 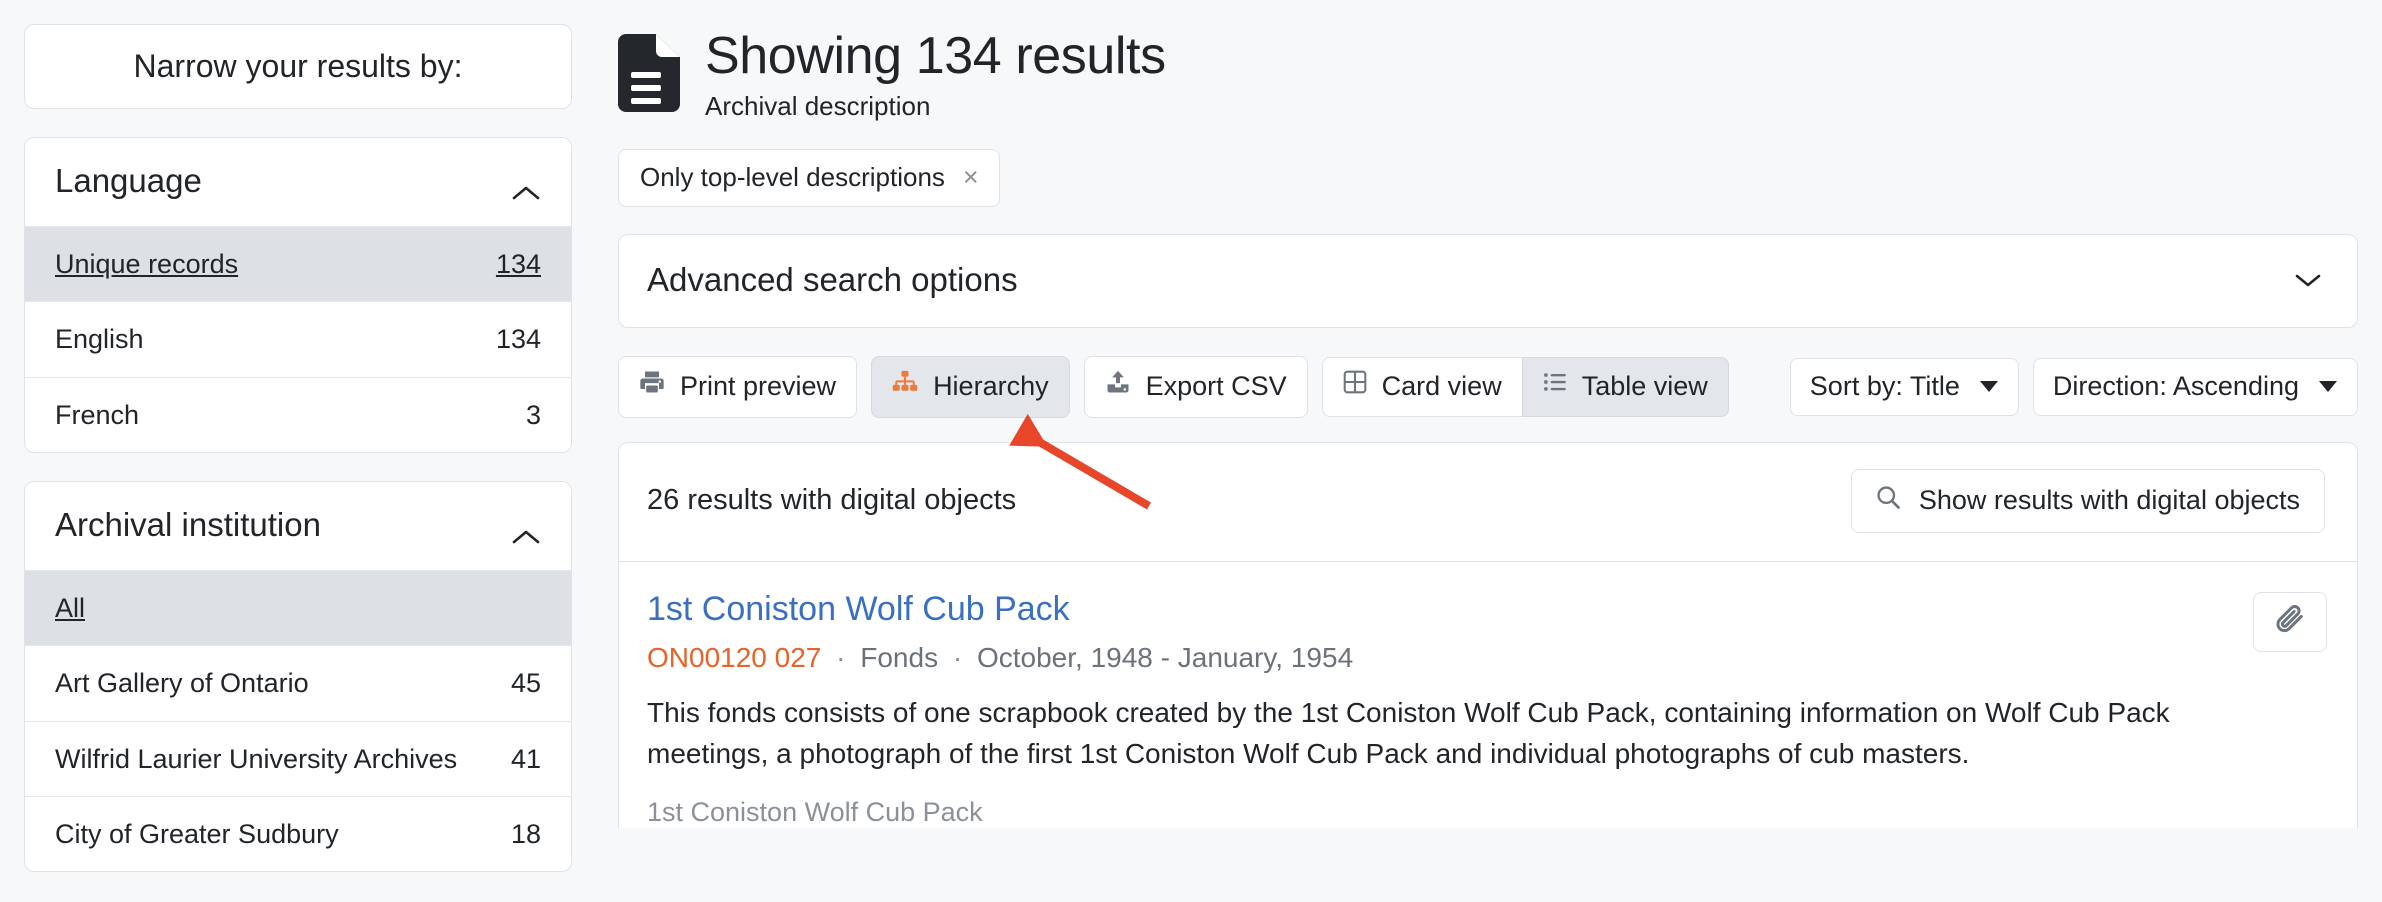 What do you see at coordinates (649, 75) in the screenshot?
I see `document-icon` at bounding box center [649, 75].